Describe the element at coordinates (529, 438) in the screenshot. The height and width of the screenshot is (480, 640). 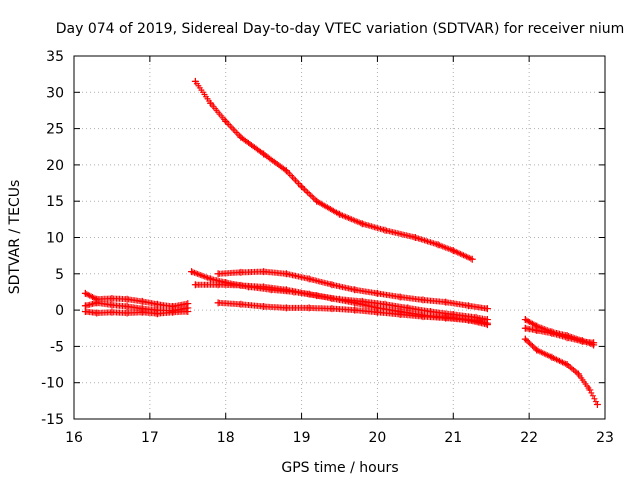
I see `x-tick-label: 22` at that location.